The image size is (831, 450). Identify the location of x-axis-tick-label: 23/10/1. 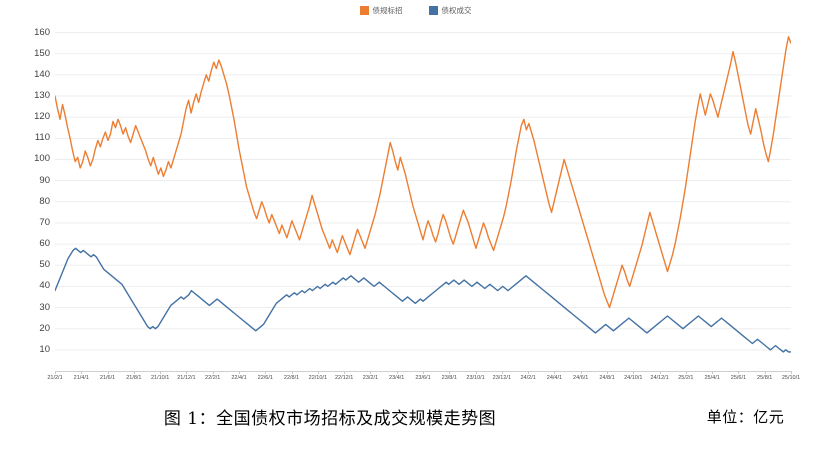
(475, 378).